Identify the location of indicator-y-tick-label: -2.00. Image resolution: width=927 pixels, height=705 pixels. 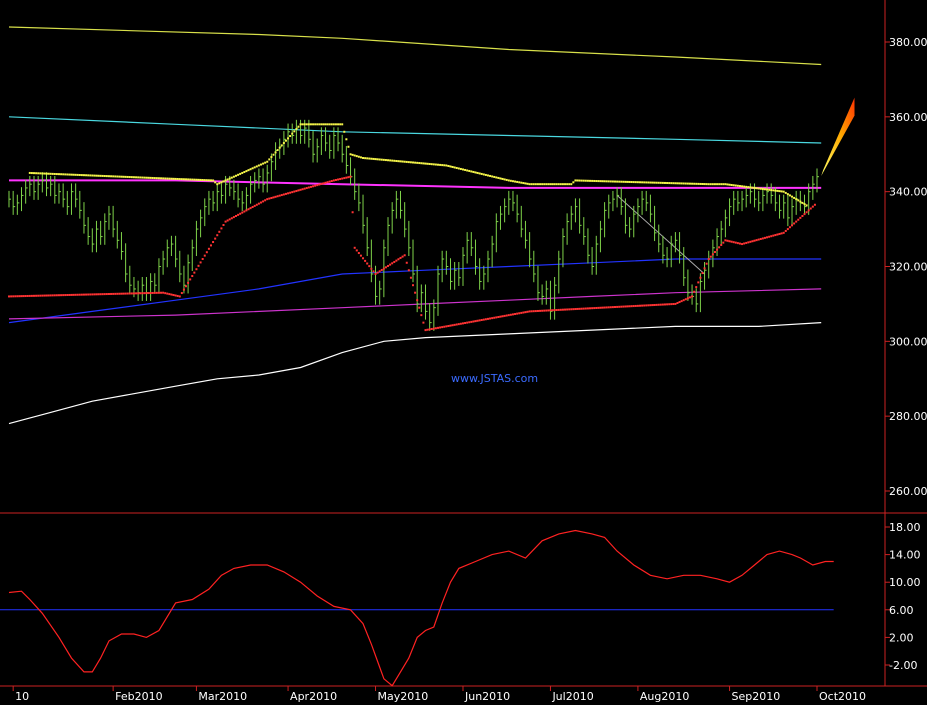
(903, 665).